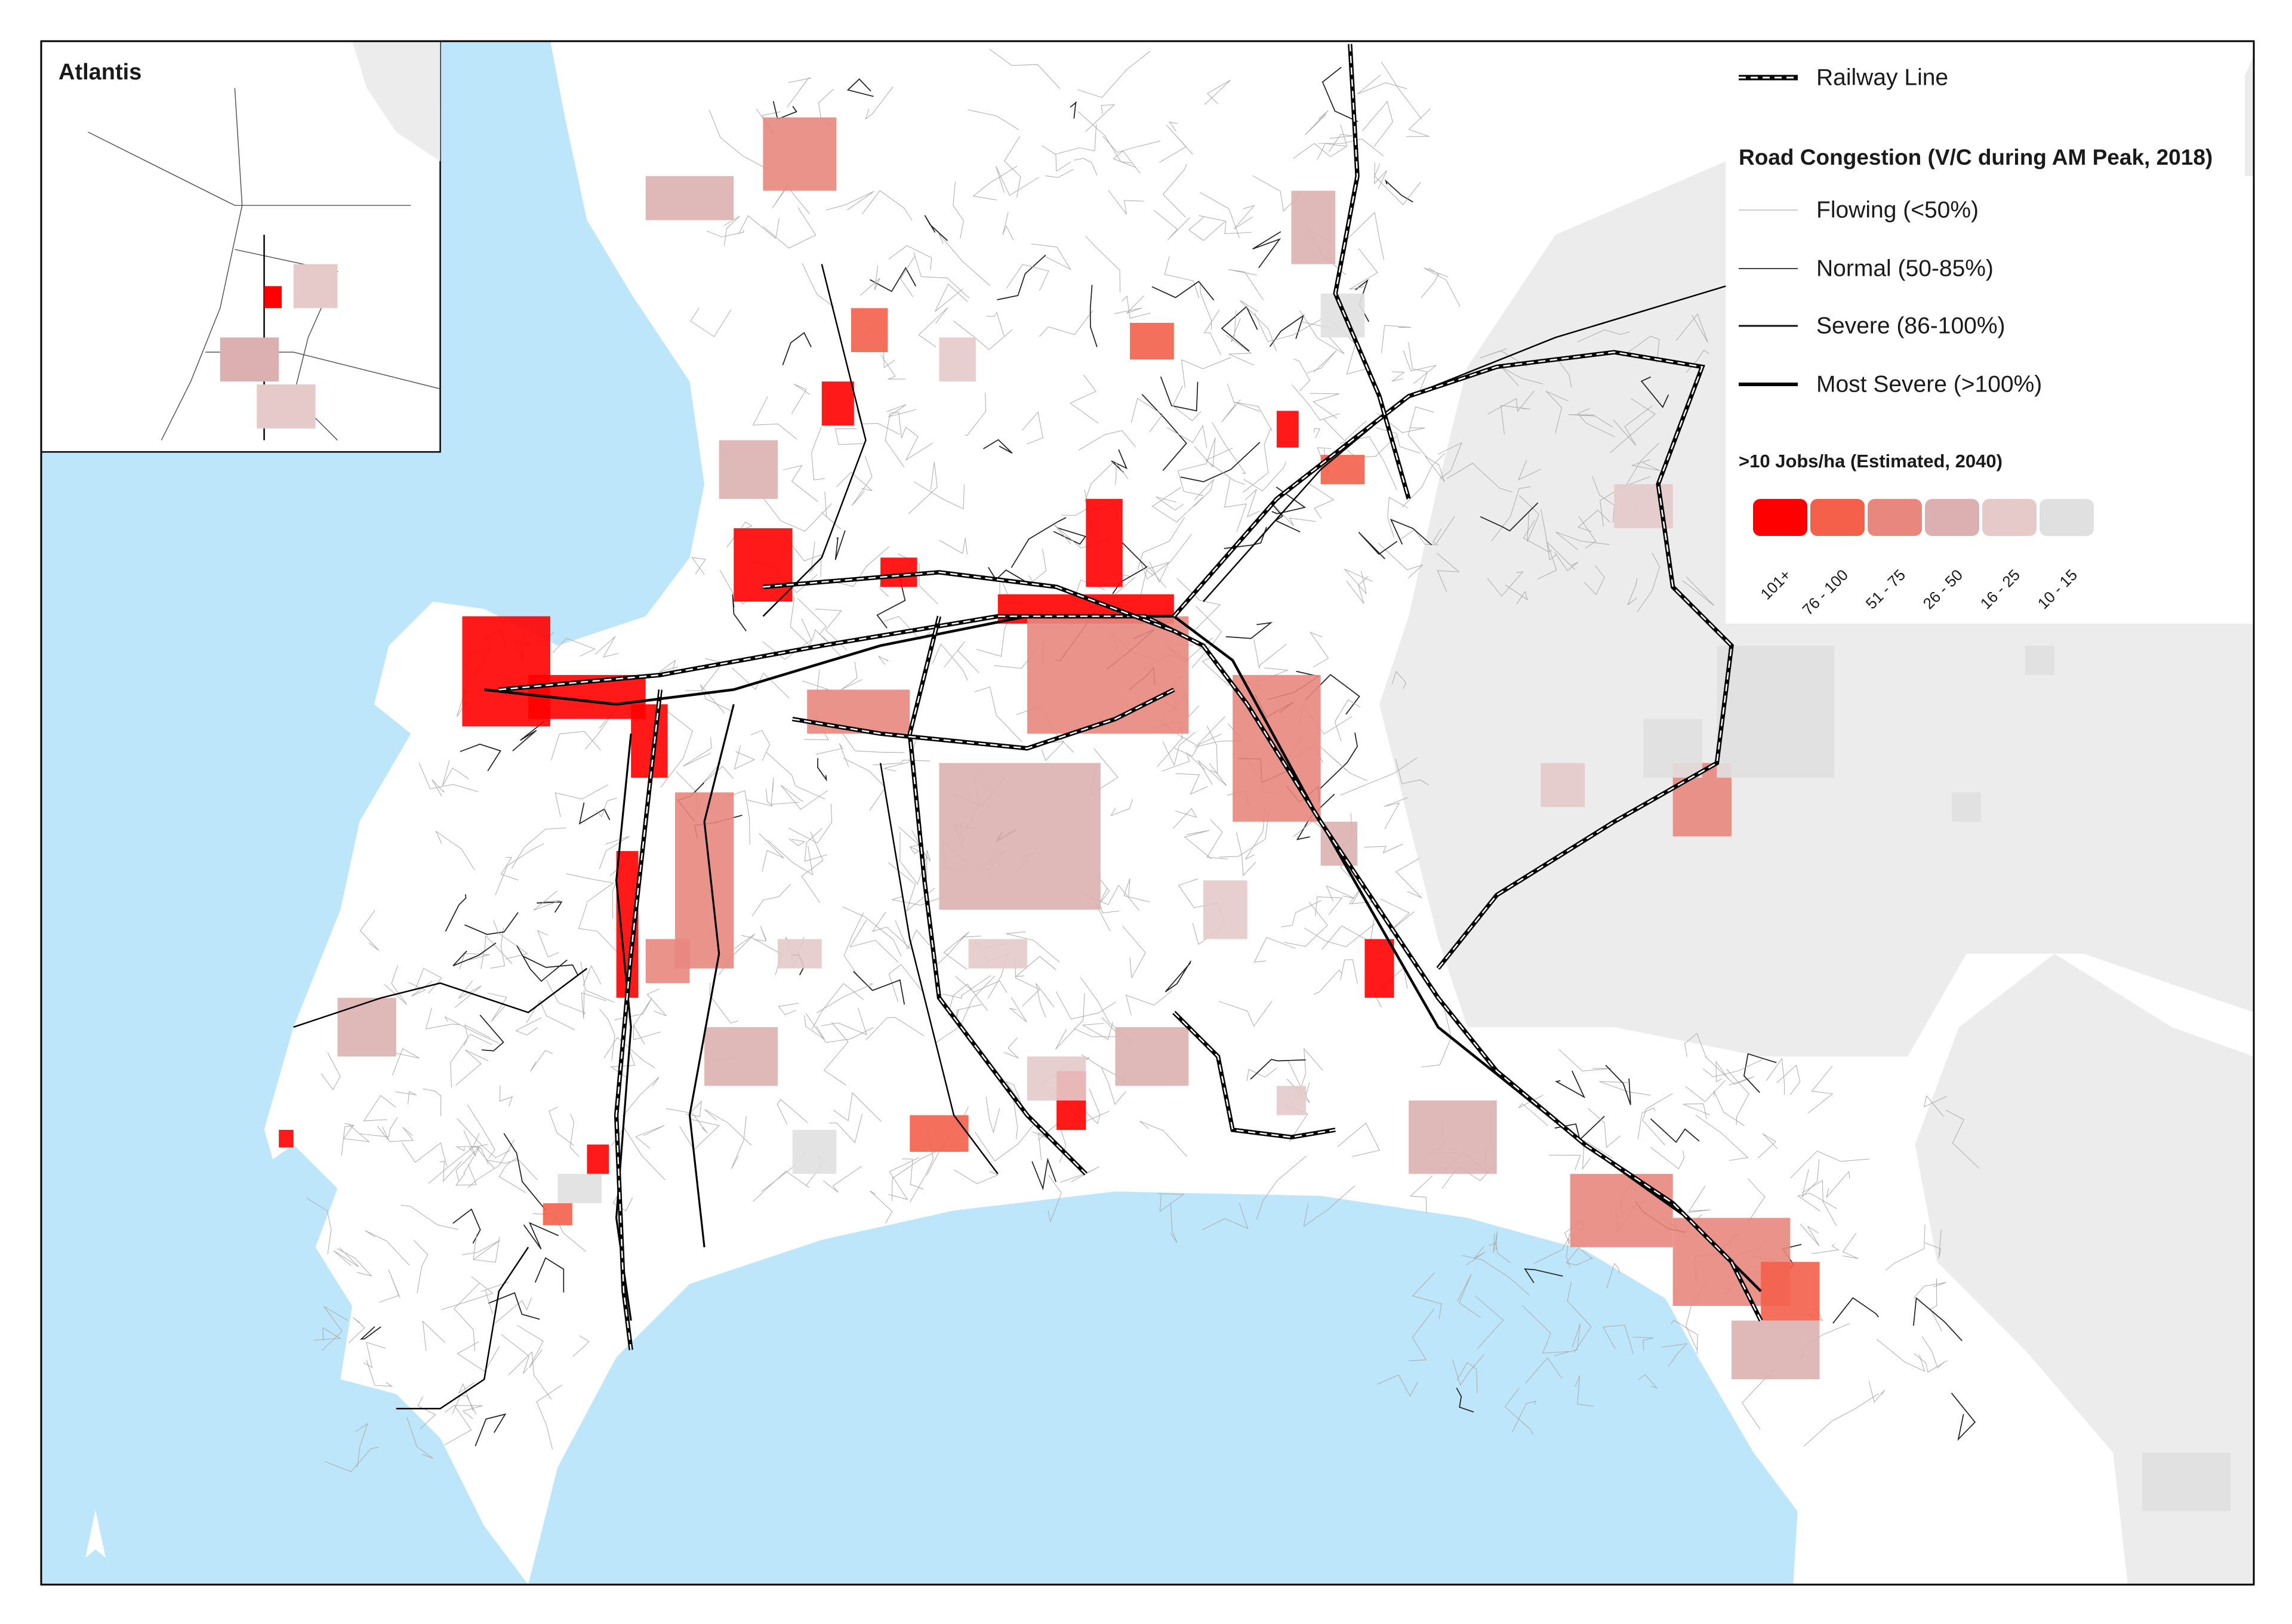 Image resolution: width=2292 pixels, height=1624 pixels. Describe the element at coordinates (1911, 325) in the screenshot. I see `legend-road-label: Severe (86-100%)` at that location.